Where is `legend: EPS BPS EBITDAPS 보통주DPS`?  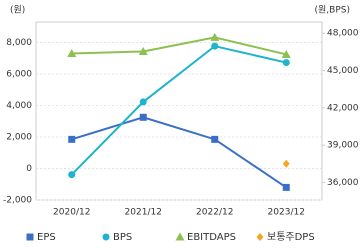
legend: EPS BPS EBITDAPS 보통주DPS is located at coordinates (170, 237).